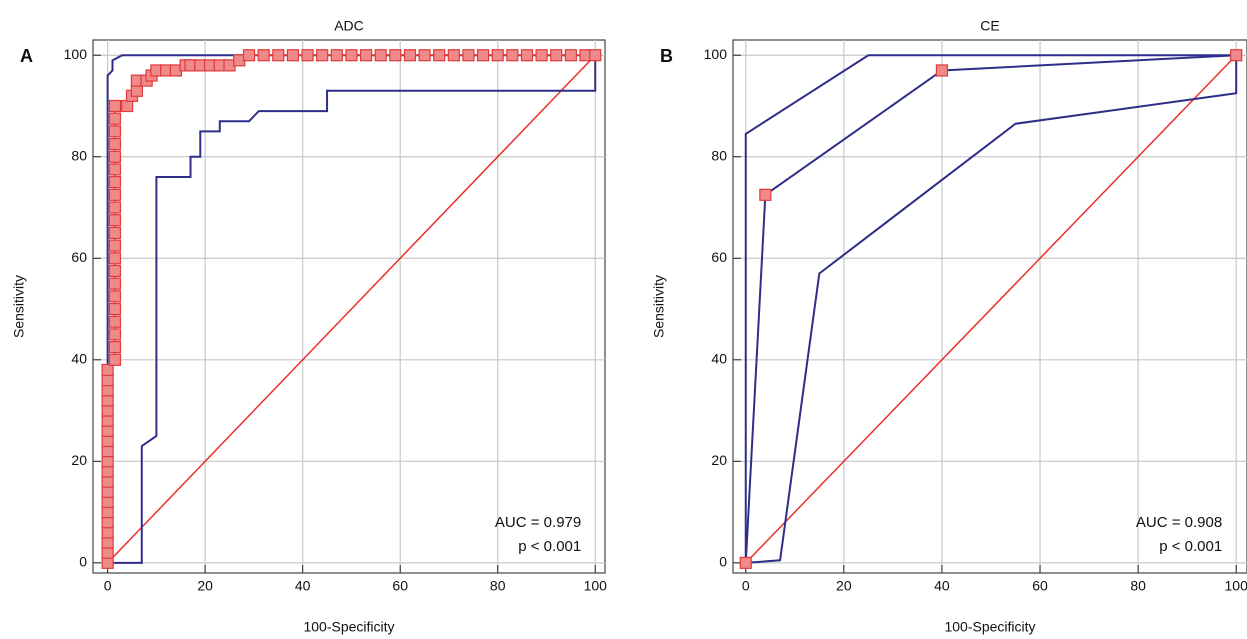 The width and height of the screenshot is (1247, 639). I want to click on annotation: p < 0.001, so click(549, 546).